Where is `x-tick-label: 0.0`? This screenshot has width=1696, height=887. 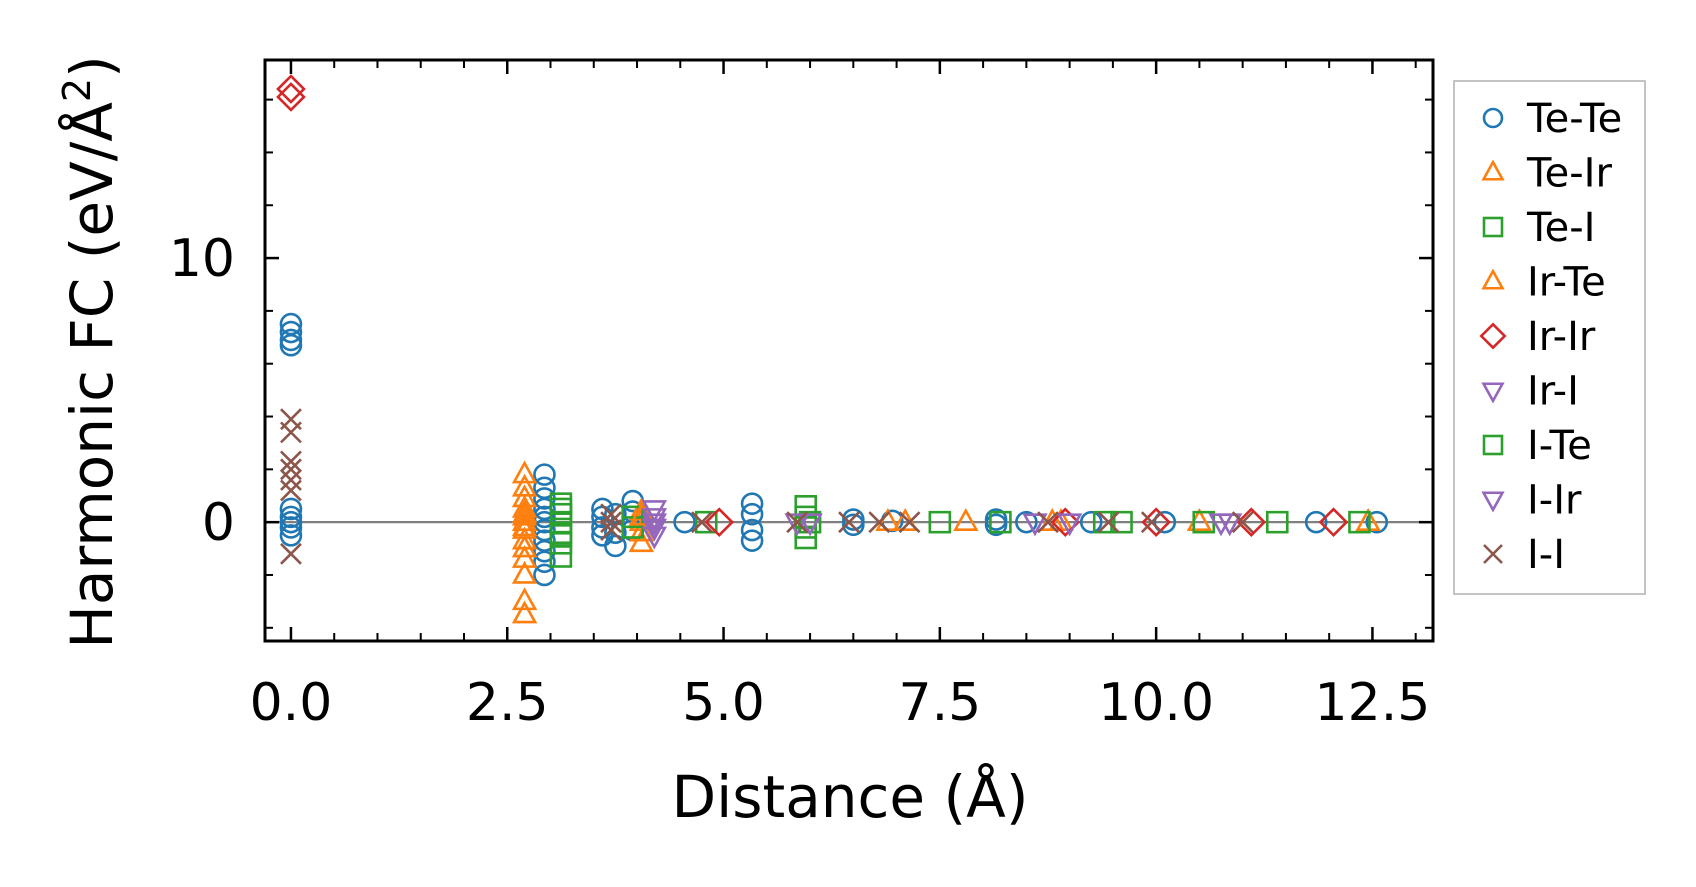 x-tick-label: 0.0 is located at coordinates (291, 703).